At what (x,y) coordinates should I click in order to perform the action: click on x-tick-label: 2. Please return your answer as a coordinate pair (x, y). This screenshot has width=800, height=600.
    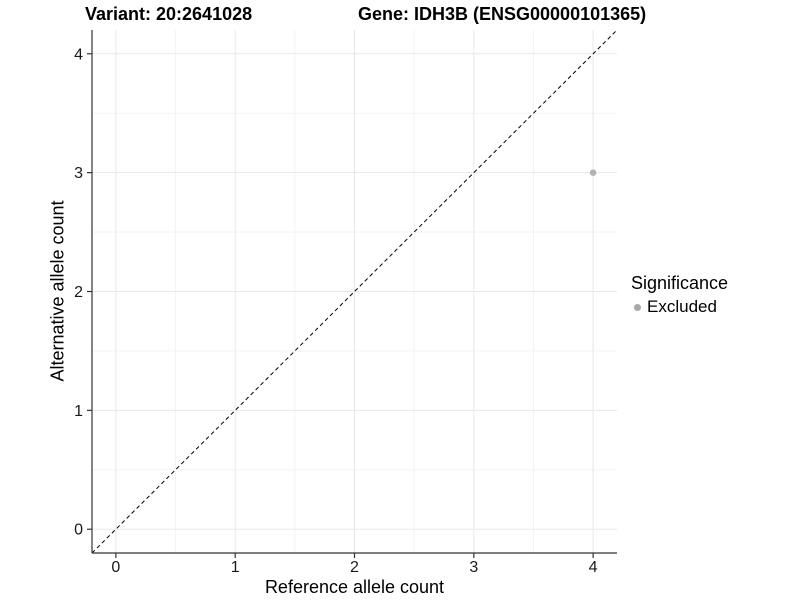
    Looking at the image, I should click on (354, 567).